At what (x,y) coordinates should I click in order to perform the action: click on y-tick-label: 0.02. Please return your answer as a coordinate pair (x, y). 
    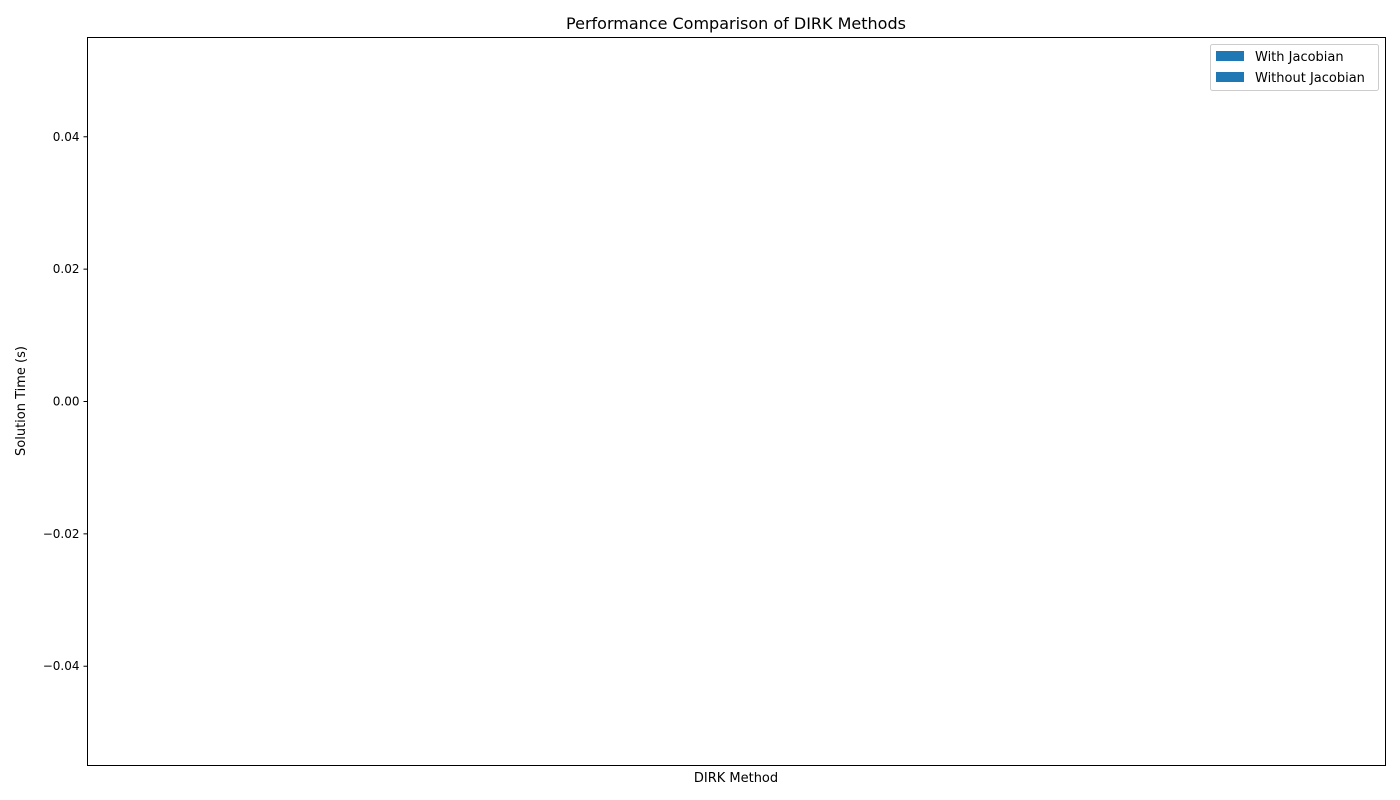
    Looking at the image, I should click on (66, 269).